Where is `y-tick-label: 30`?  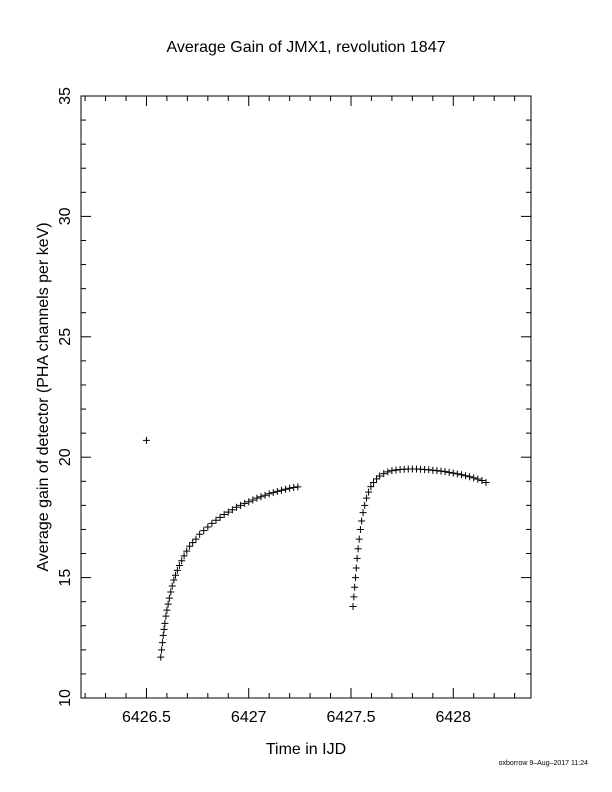
y-tick-label: 30 is located at coordinates (65, 216).